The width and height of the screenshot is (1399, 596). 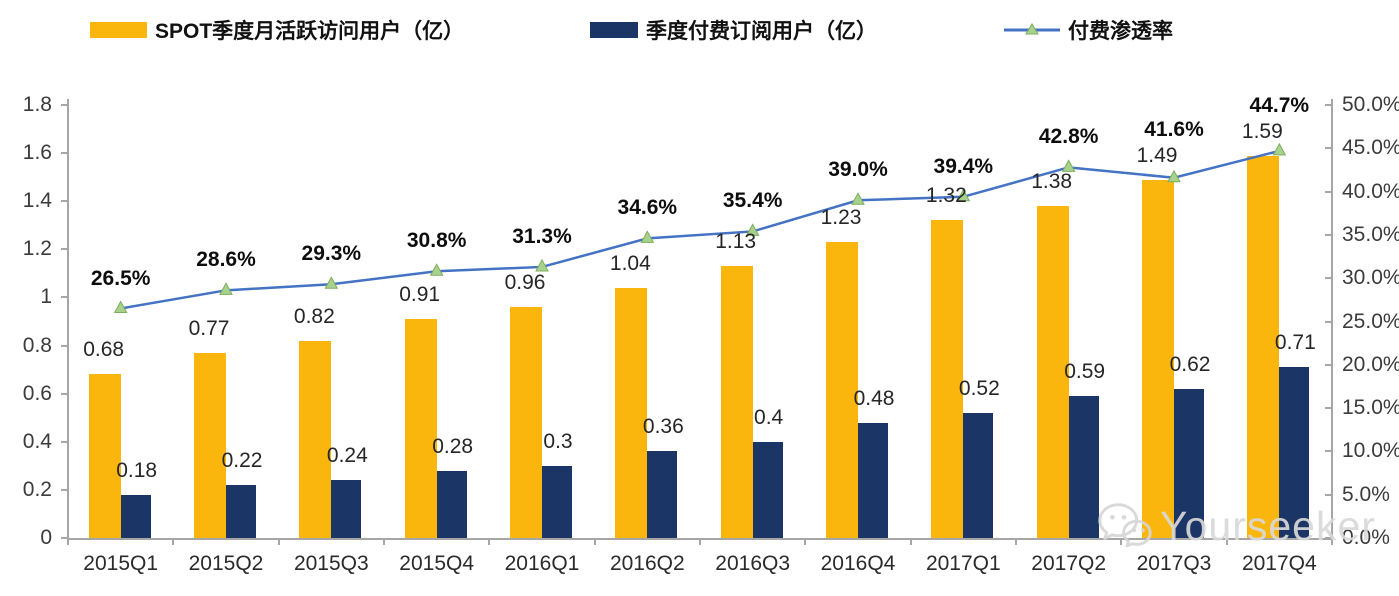 What do you see at coordinates (241, 511) in the screenshot?
I see `bar-subscribers-2015Q2` at bounding box center [241, 511].